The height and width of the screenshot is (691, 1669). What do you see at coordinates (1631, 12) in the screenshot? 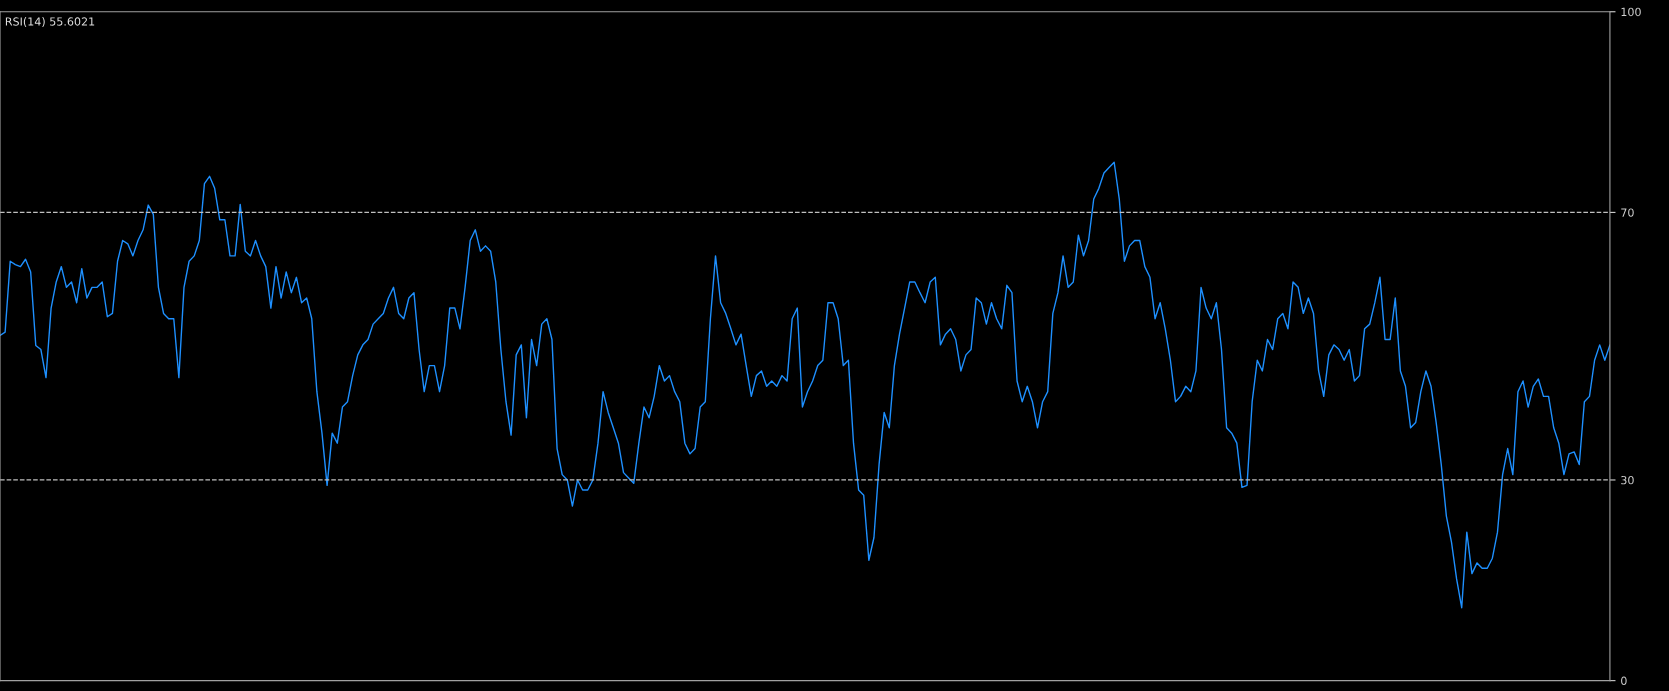
I see `y-tick-label: 100` at bounding box center [1631, 12].